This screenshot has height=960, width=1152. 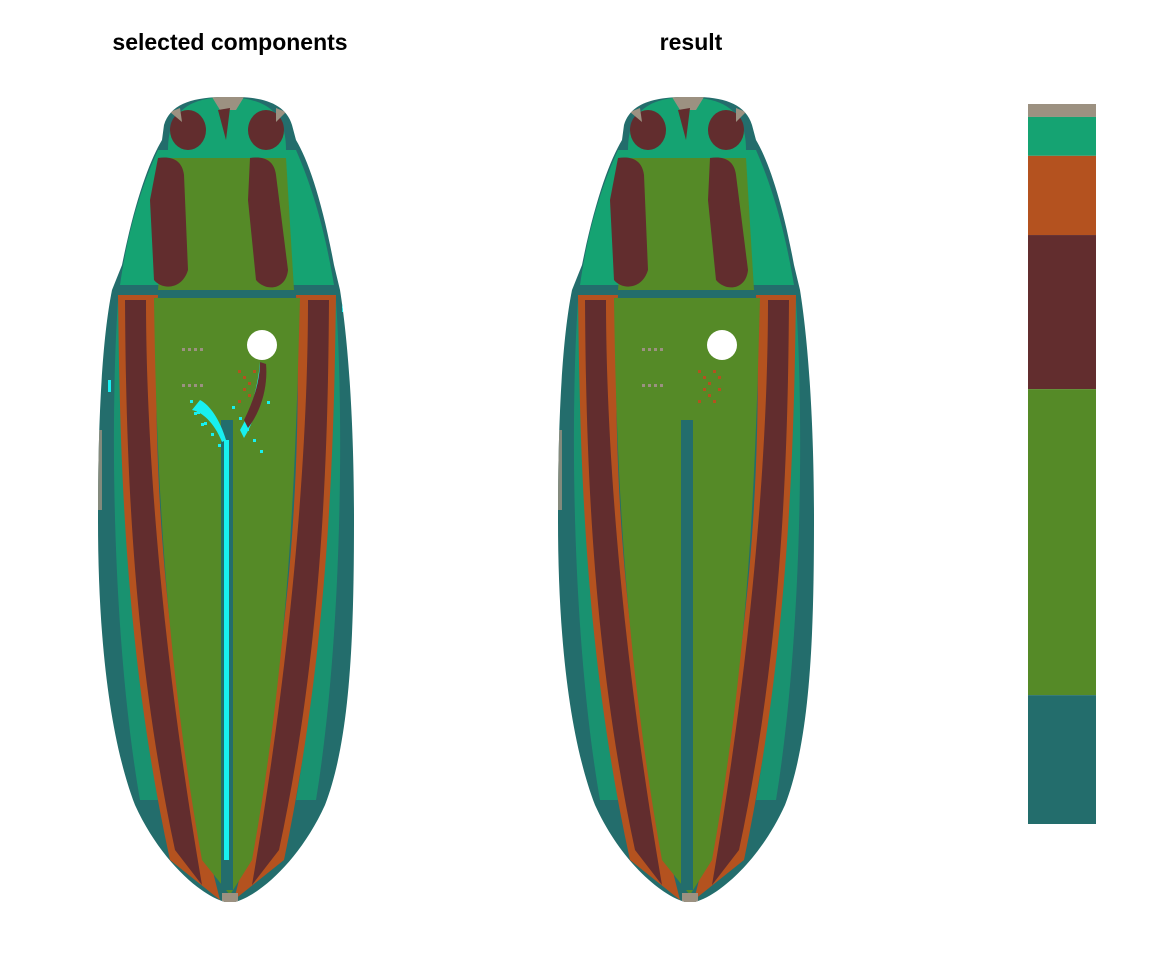 I want to click on right-panel-title: result, so click(x=691, y=42).